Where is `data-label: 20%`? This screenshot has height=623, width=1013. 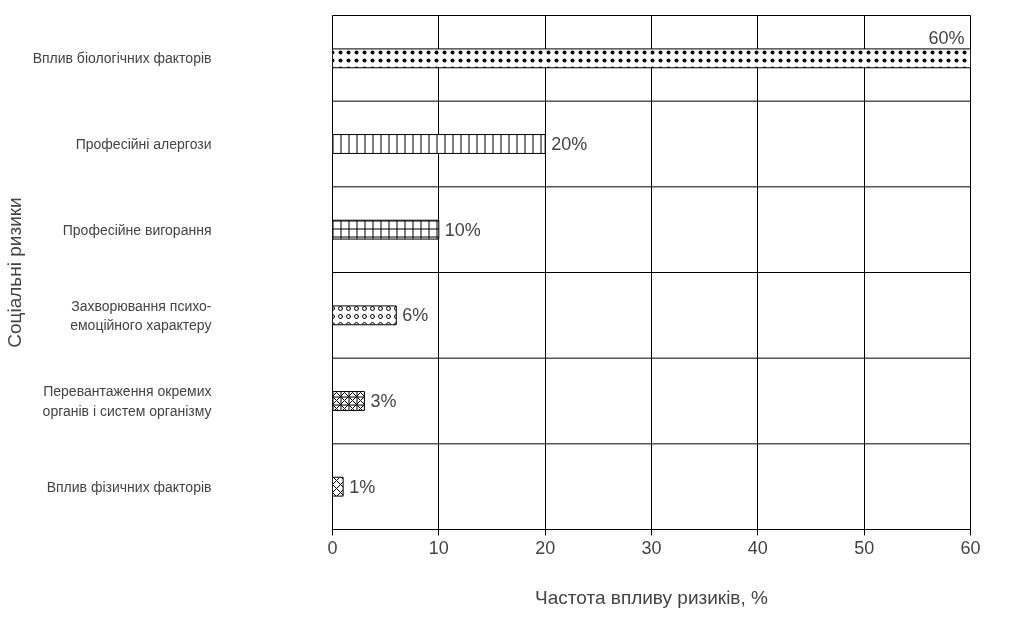
data-label: 20% is located at coordinates (569, 144).